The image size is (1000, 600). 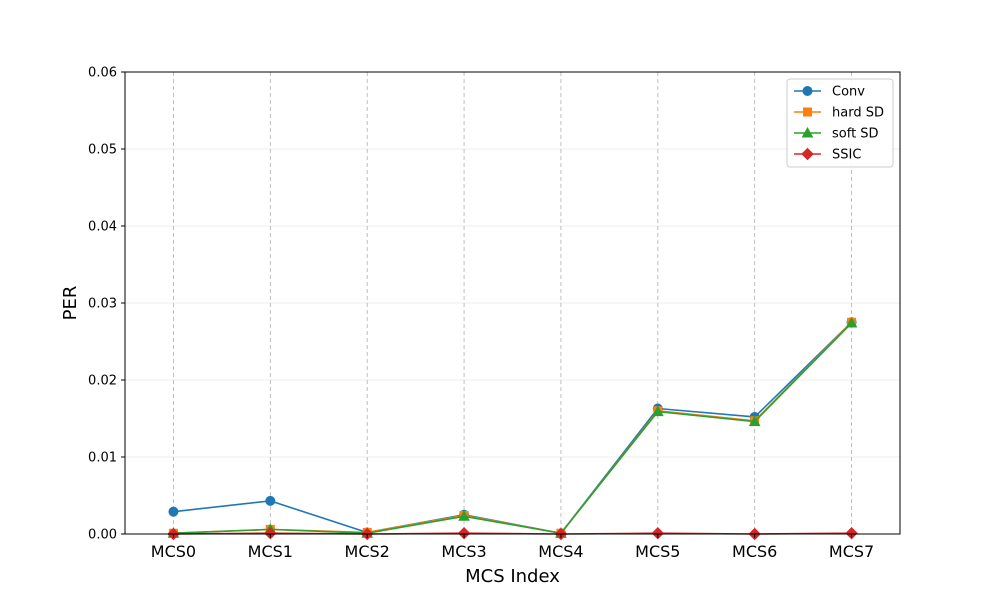 What do you see at coordinates (512, 576) in the screenshot?
I see `x-axis-title: MCS Index` at bounding box center [512, 576].